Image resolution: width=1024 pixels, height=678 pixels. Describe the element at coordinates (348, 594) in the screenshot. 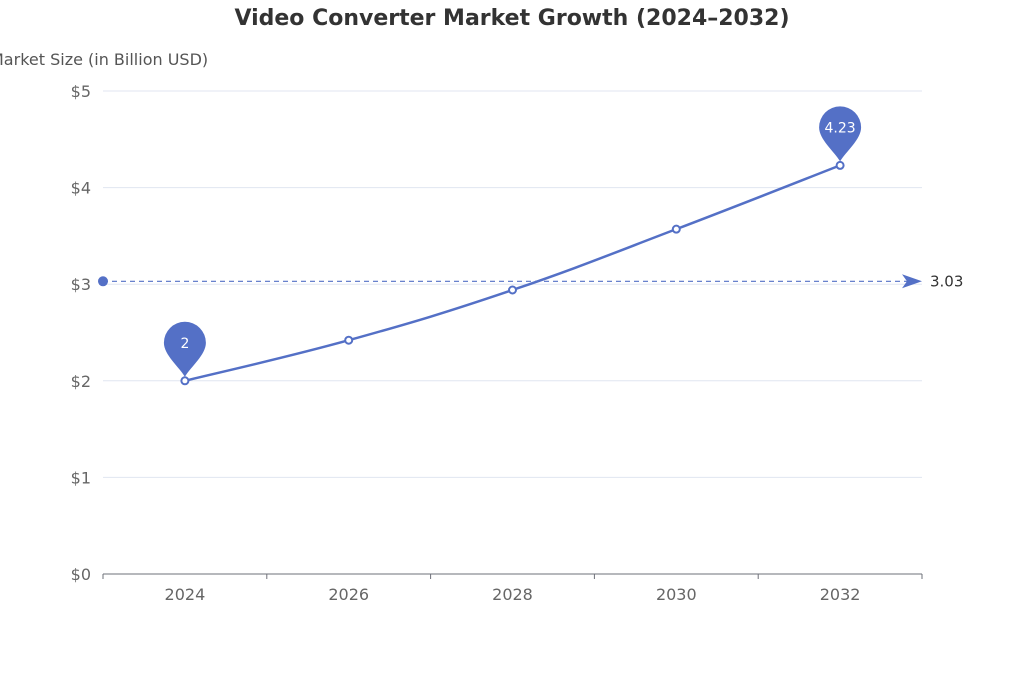

I see `x-tick-label: 2026` at that location.